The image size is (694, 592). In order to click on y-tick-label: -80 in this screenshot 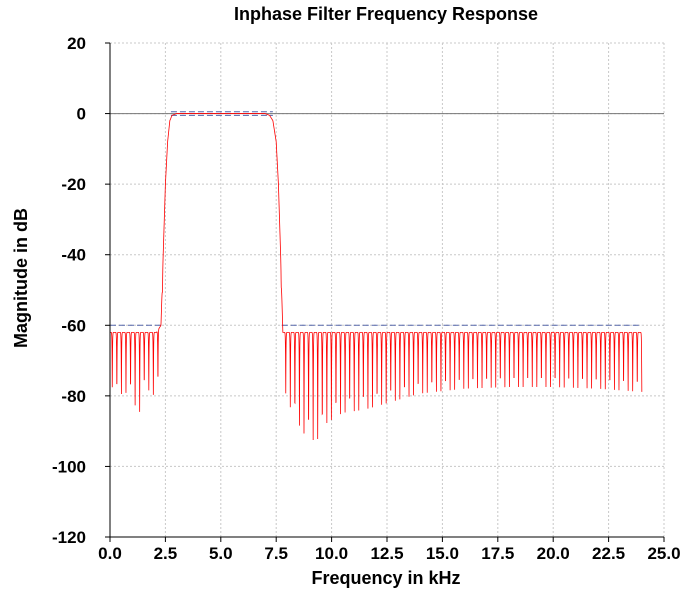, I will do `click(73, 396)`.